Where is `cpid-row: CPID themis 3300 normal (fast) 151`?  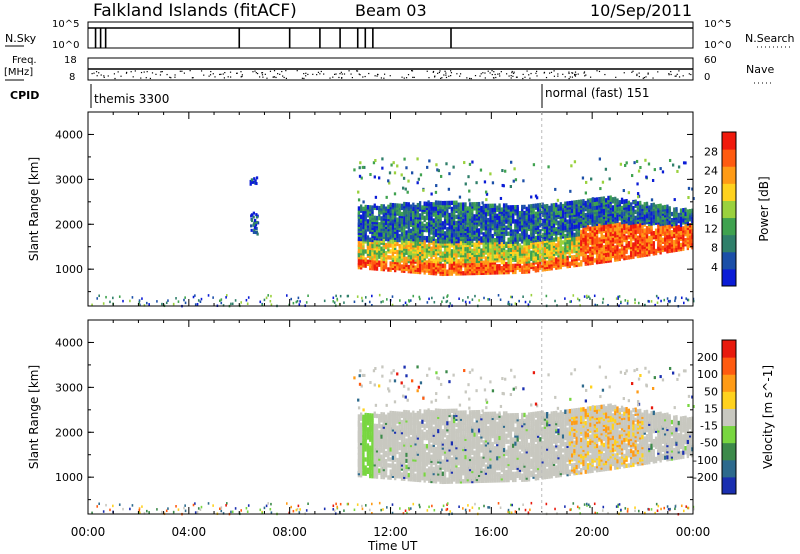
cpid-row: CPID themis 3300 normal (fast) 151 is located at coordinates (329, 96).